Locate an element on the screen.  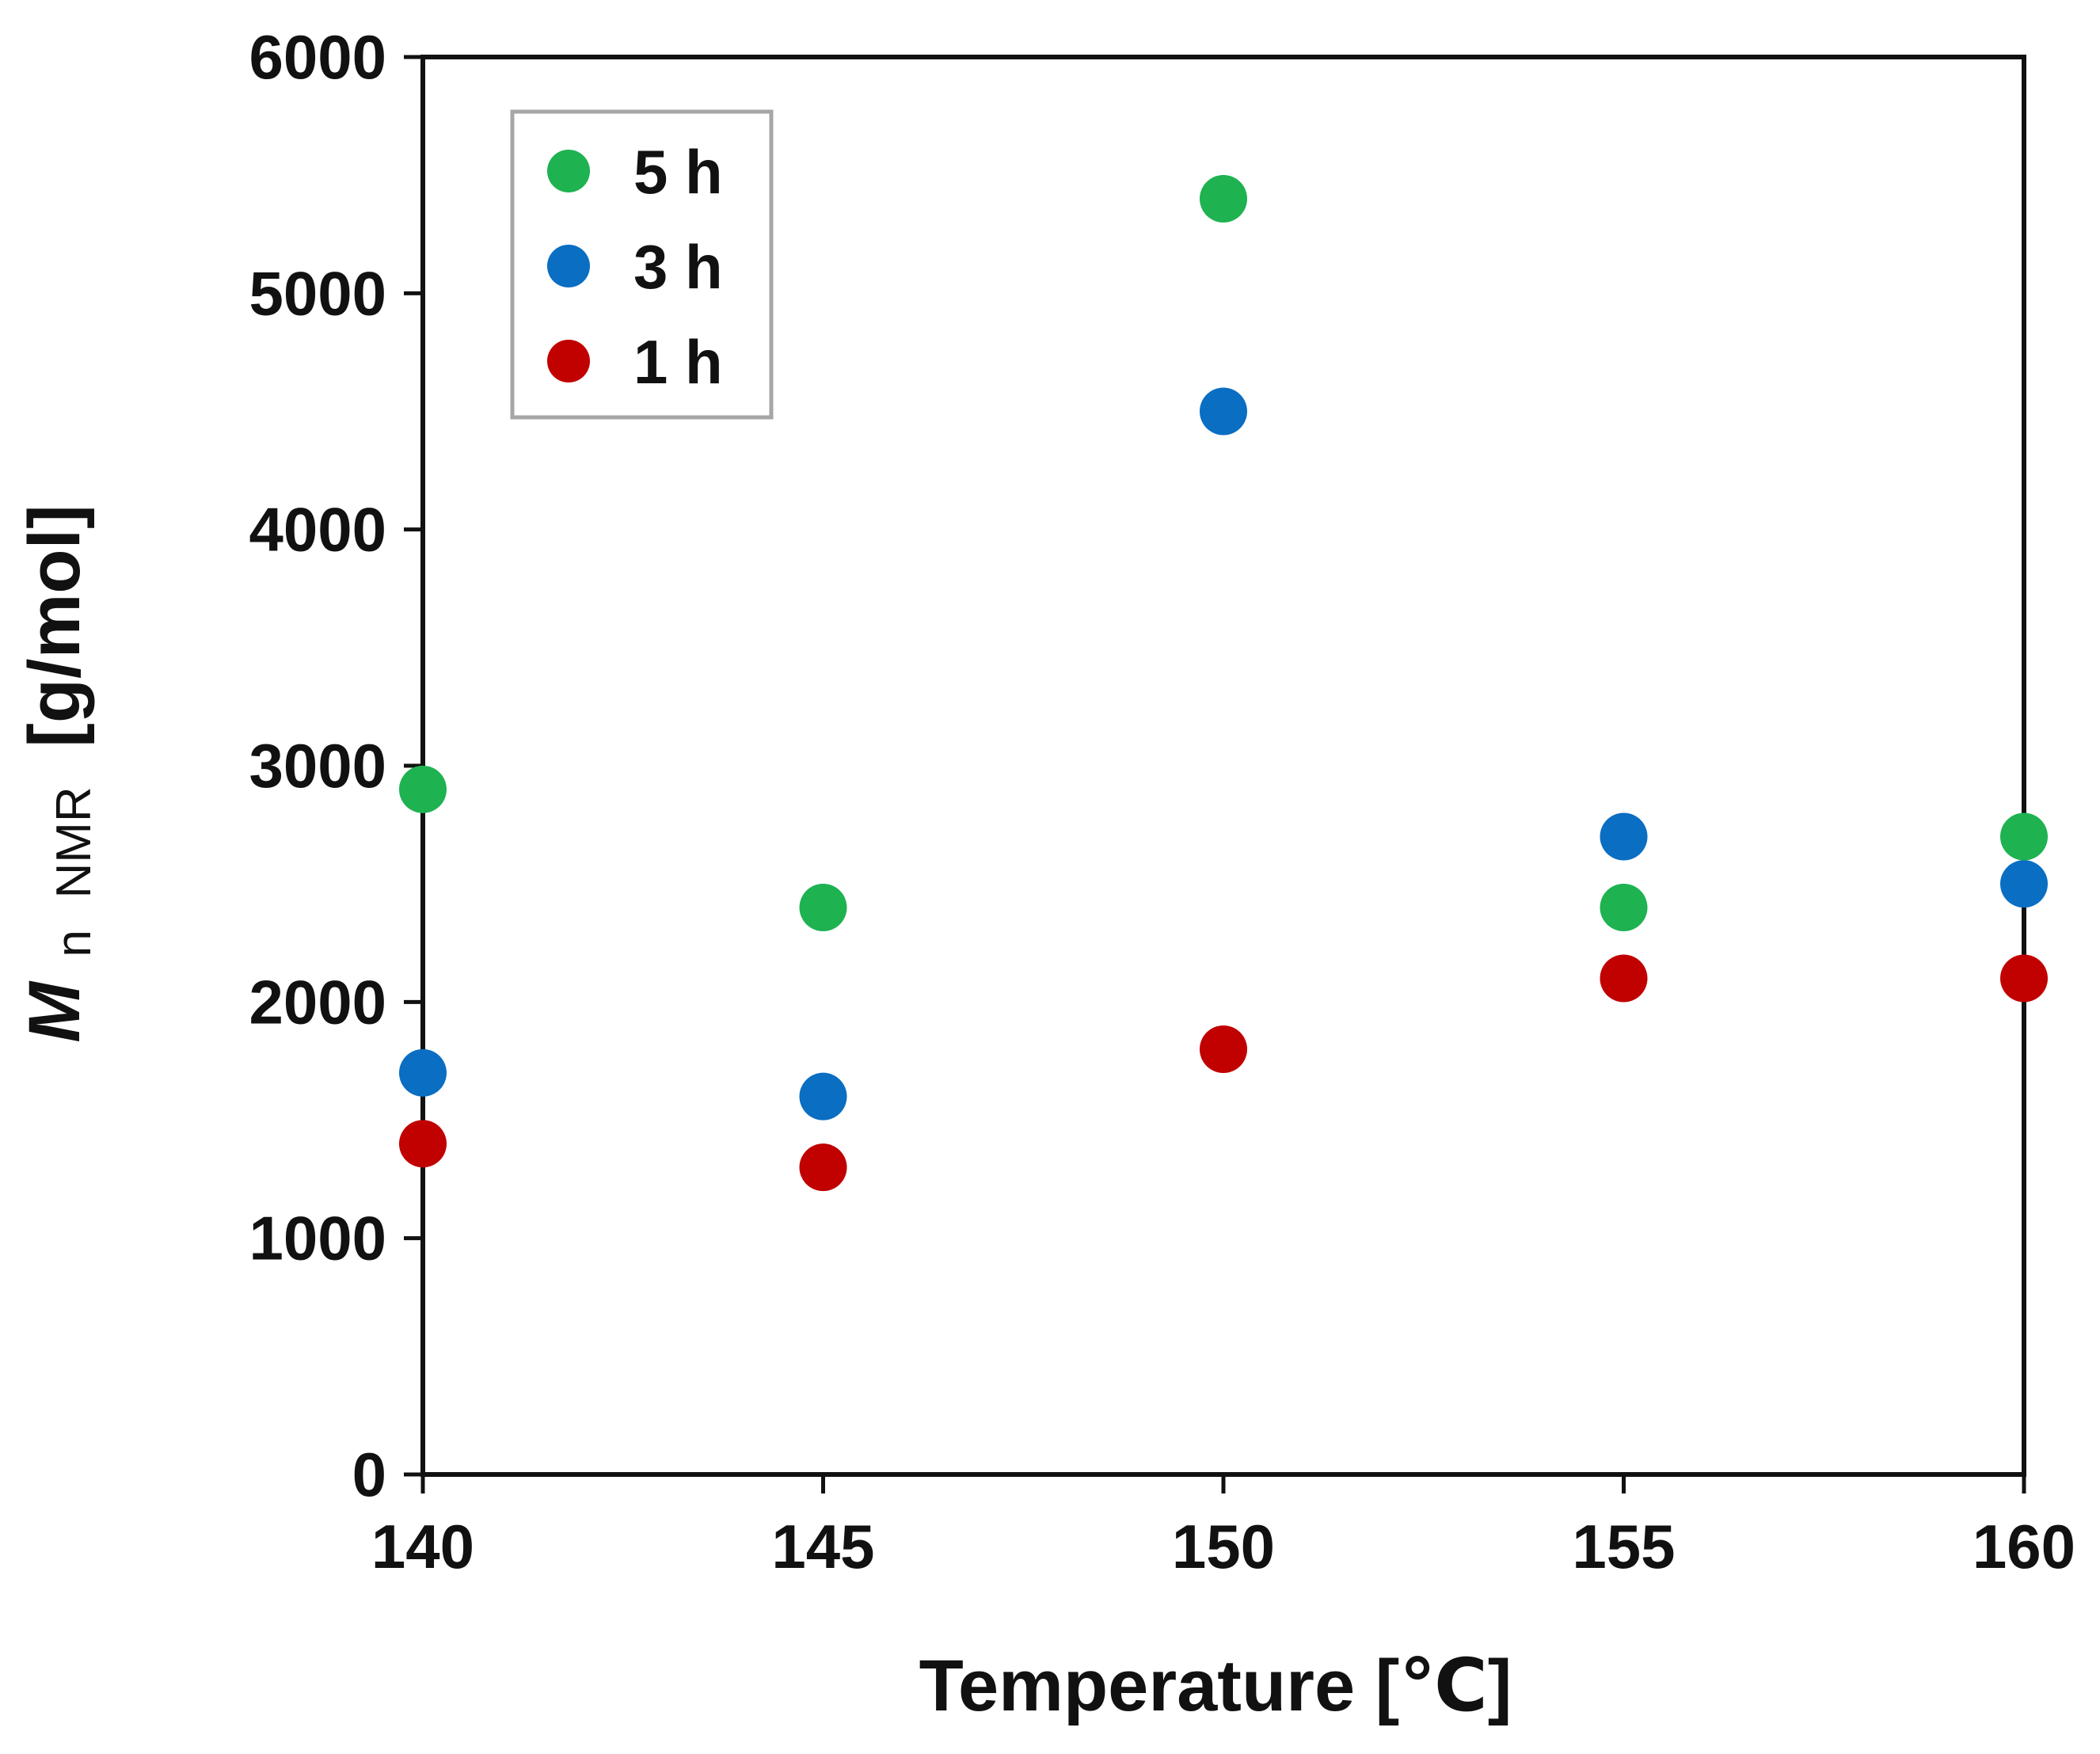
x-tick-label: 155 is located at coordinates (1624, 1546).